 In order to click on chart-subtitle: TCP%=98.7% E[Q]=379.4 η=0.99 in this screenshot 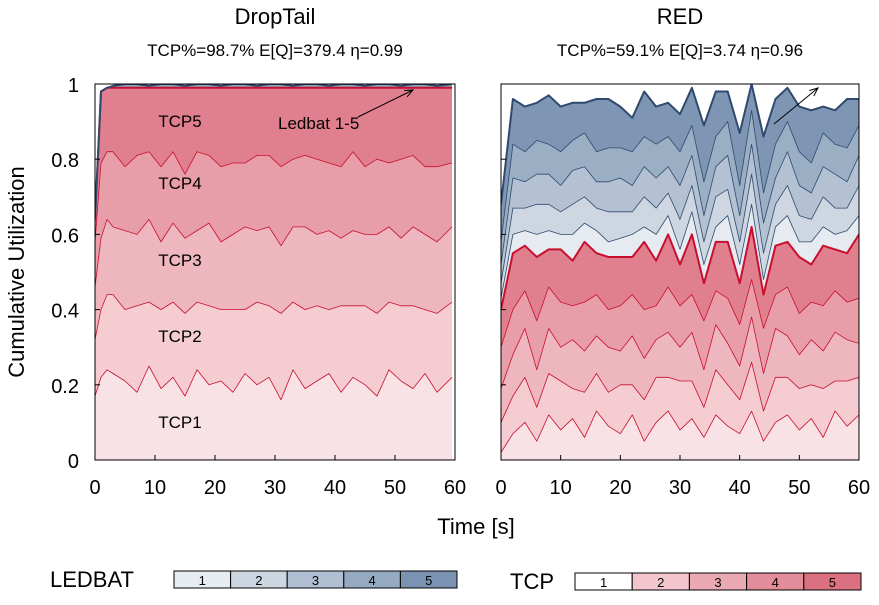, I will do `click(275, 50)`.